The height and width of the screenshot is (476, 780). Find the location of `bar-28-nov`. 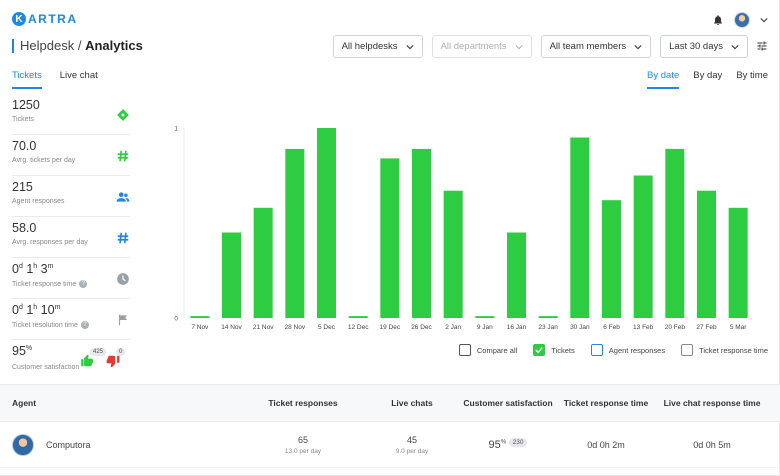

bar-28-nov is located at coordinates (295, 233).